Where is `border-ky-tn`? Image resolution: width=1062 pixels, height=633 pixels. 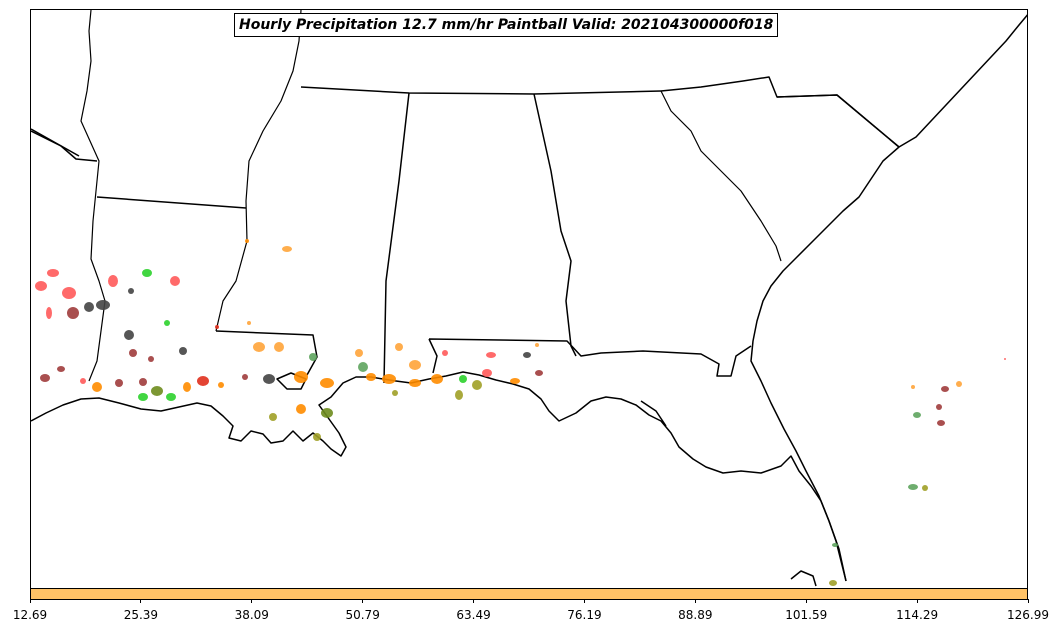
border-ky-tn is located at coordinates (64, 146).